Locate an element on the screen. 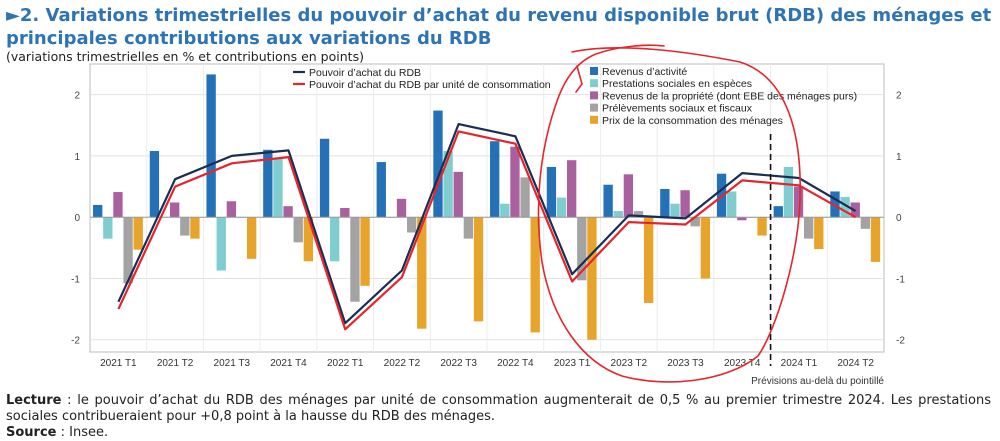 The image size is (1000, 441). legend-bar-label: Prestations sociales en espèces is located at coordinates (677, 84).